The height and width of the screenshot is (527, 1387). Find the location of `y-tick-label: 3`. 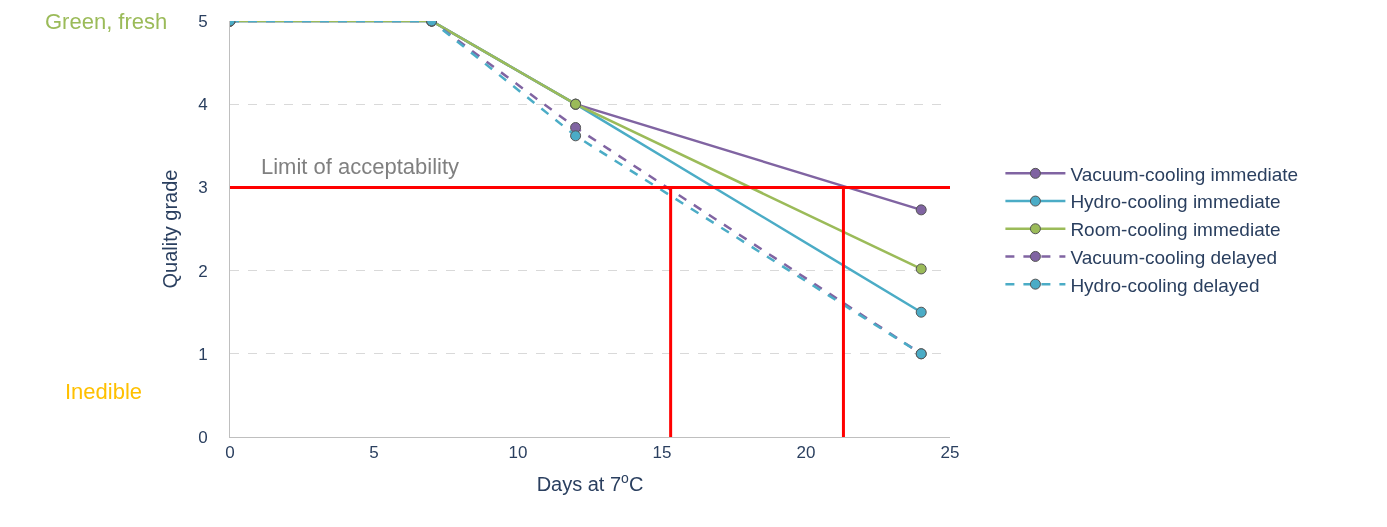

y-tick-label: 3 is located at coordinates (203, 188).